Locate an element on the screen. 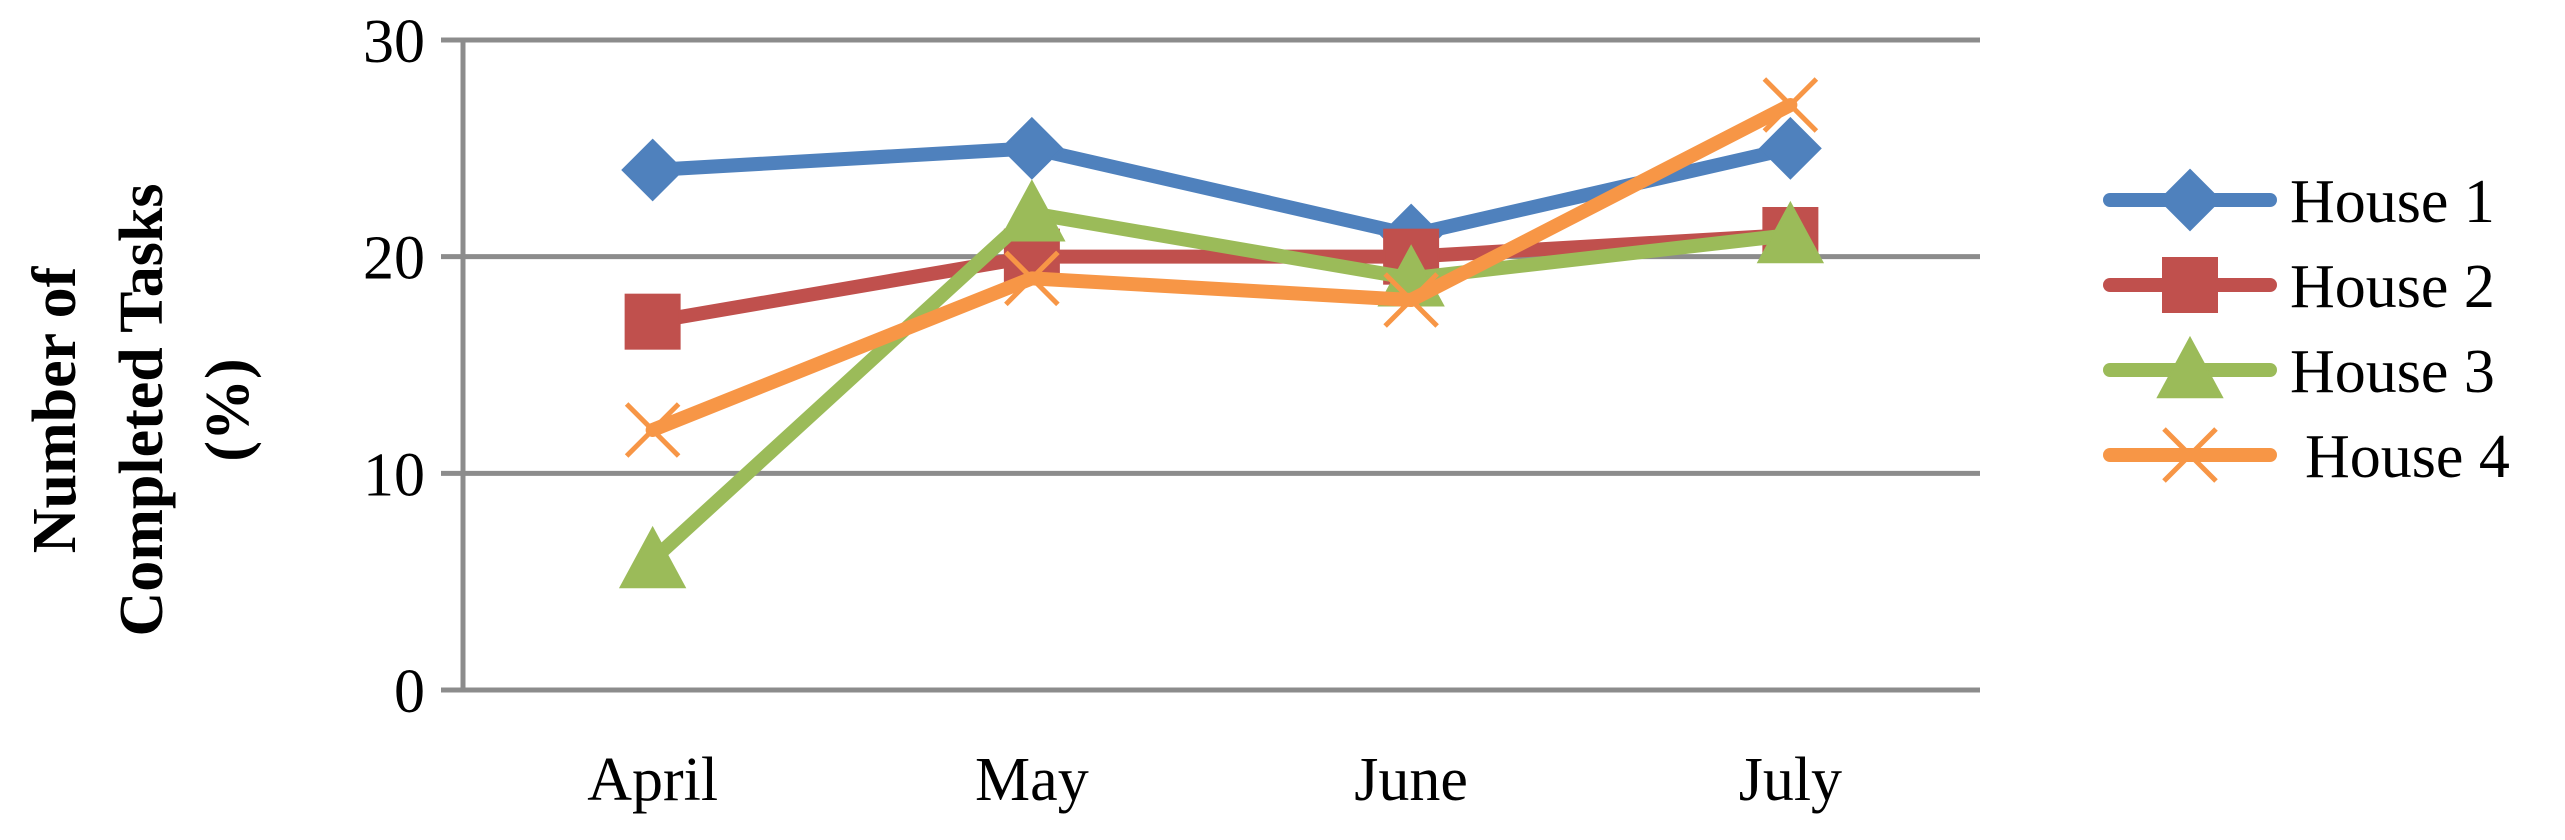 This screenshot has width=2565, height=840. y-axis-title-line-1: Number of is located at coordinates (55, 409).